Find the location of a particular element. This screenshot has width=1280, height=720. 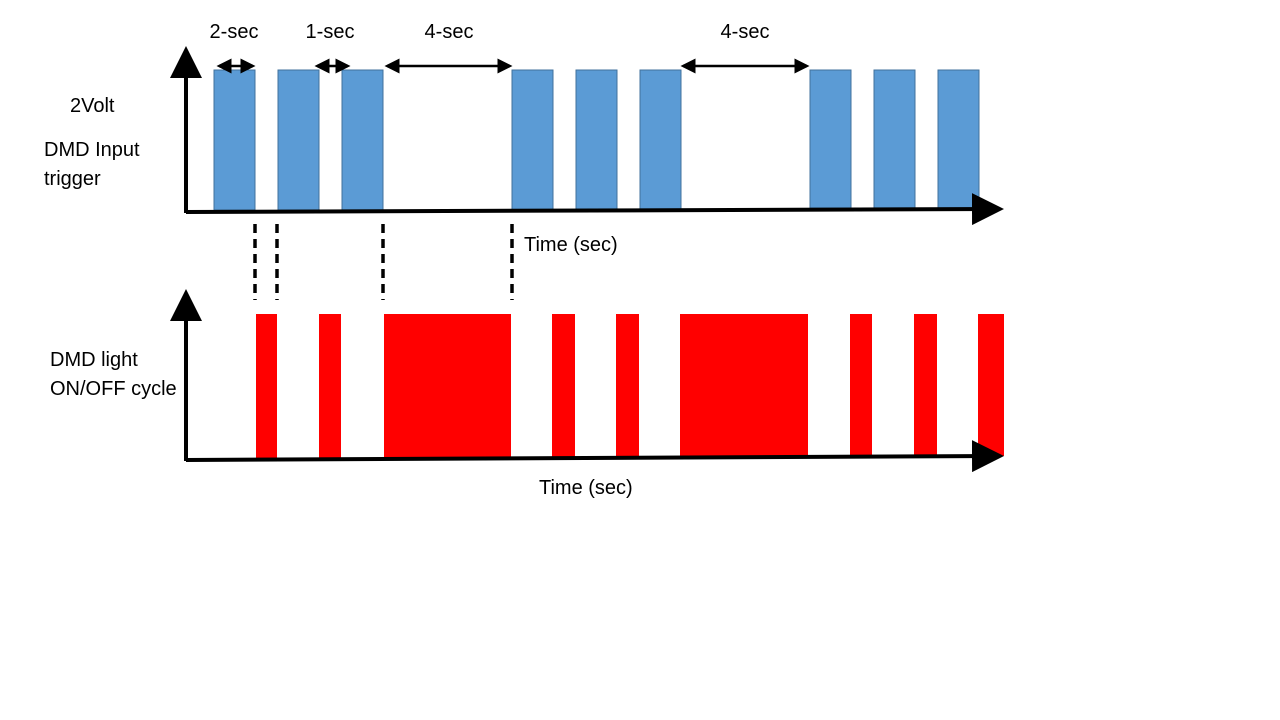

interval-label: 2-sec is located at coordinates (234, 32).